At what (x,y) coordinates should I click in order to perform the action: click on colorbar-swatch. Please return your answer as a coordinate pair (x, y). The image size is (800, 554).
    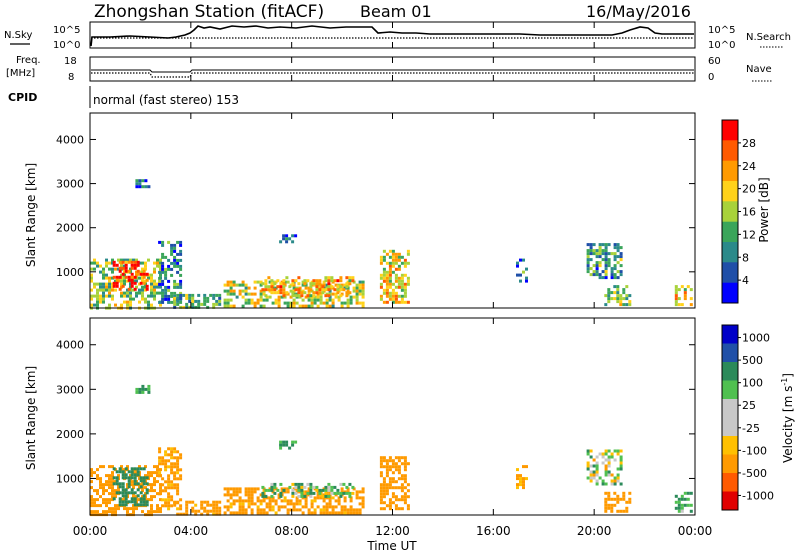
    Looking at the image, I should click on (730, 390).